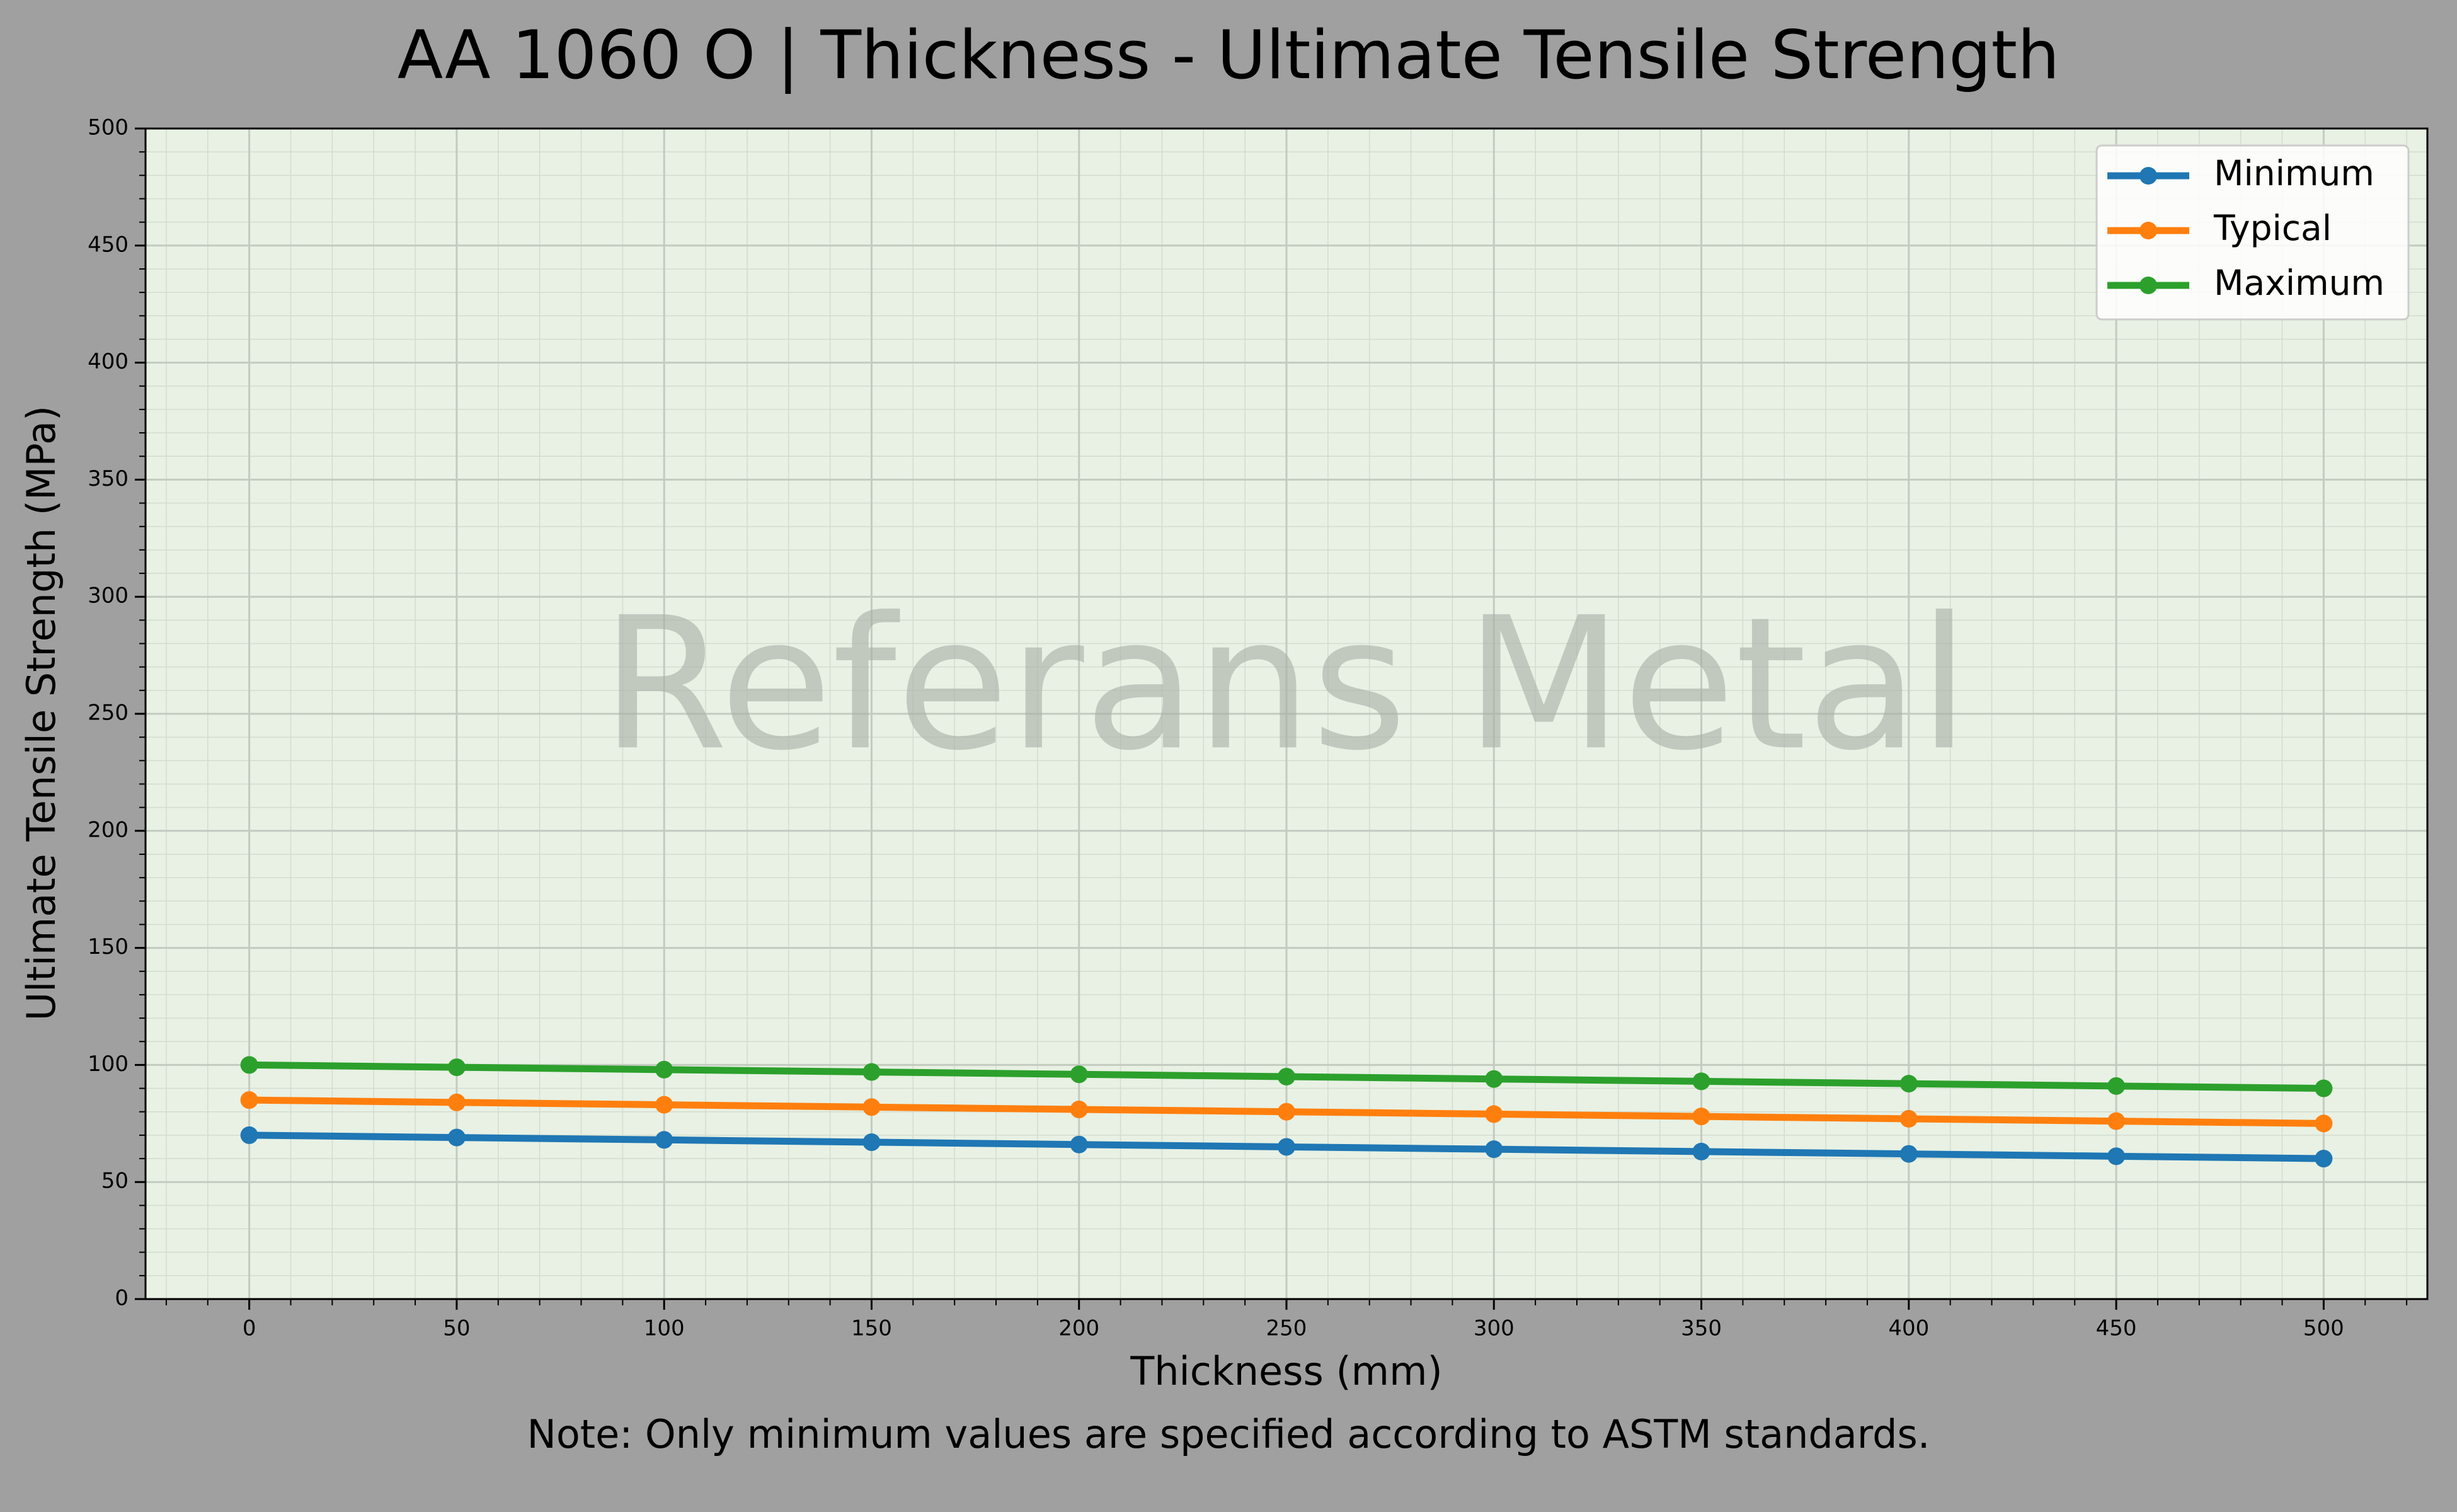 This screenshot has height=1512, width=2457. I want to click on watermark: Referans Metal, so click(1285, 684).